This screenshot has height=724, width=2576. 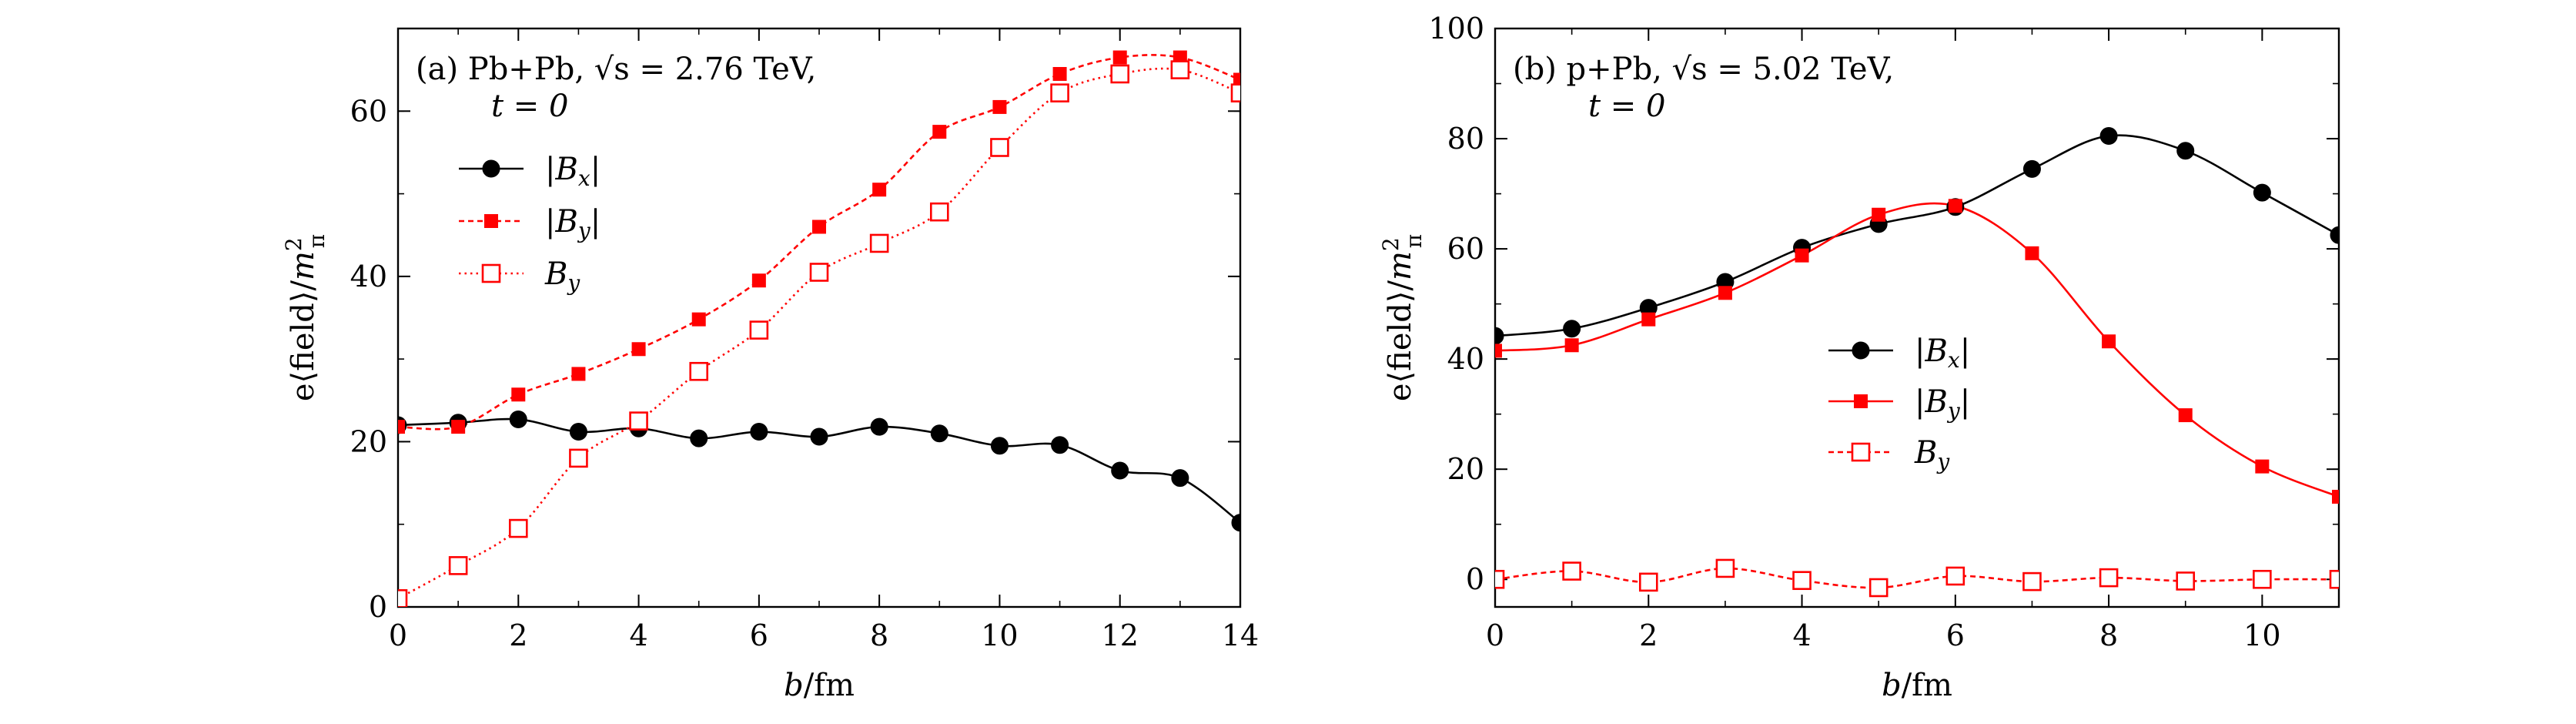 I want to click on panel-b-title-line1: (b) p+Pb, √s = 5.02 TeV,, so click(x=1703, y=69).